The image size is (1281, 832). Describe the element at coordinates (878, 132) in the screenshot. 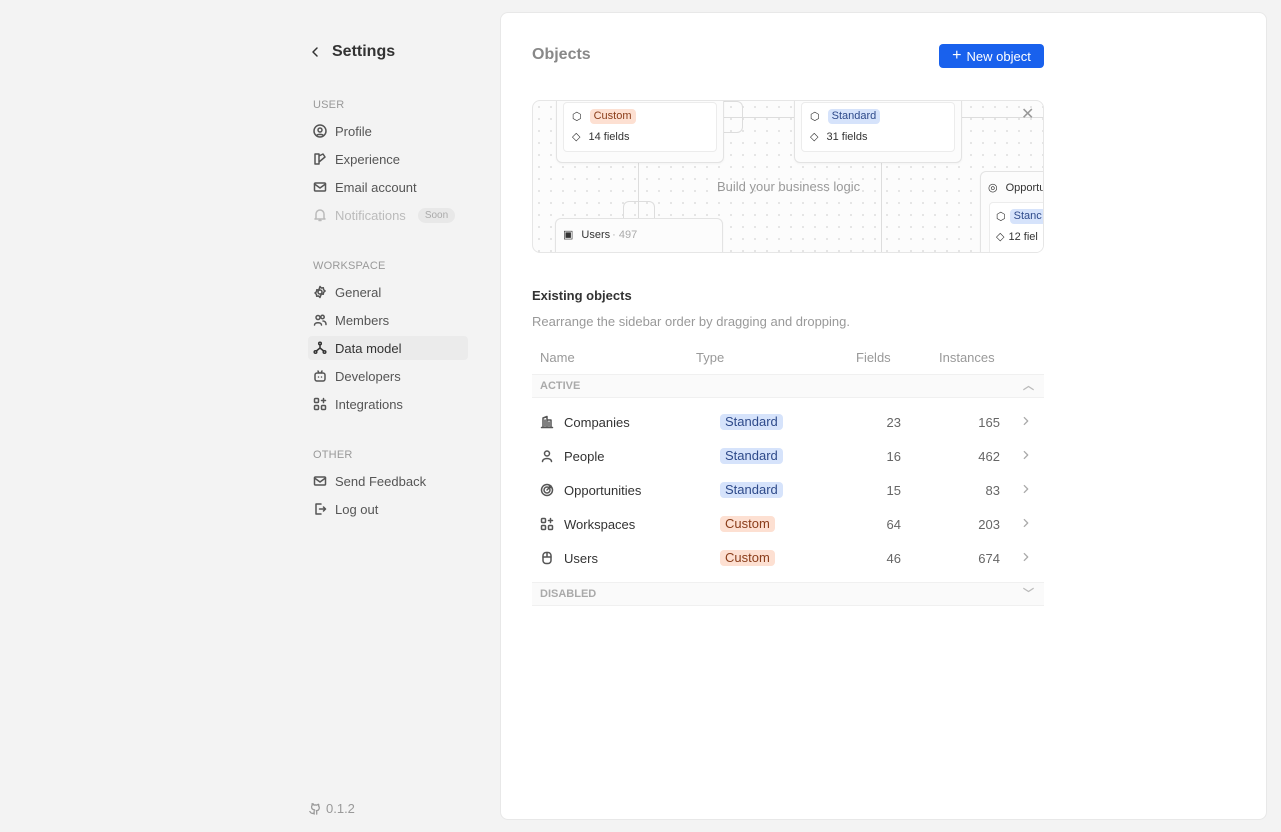

I see `diagram-node-standard: ⬡ Standard ◇ 31 fields` at that location.